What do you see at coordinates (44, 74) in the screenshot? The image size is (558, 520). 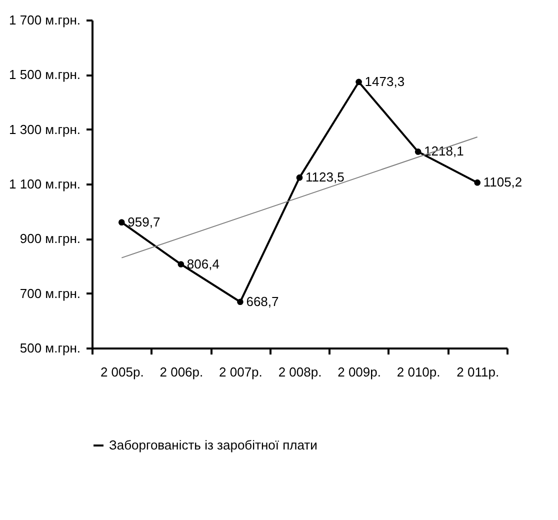 I see `y-tick-label: 1 500 м.грн.` at bounding box center [44, 74].